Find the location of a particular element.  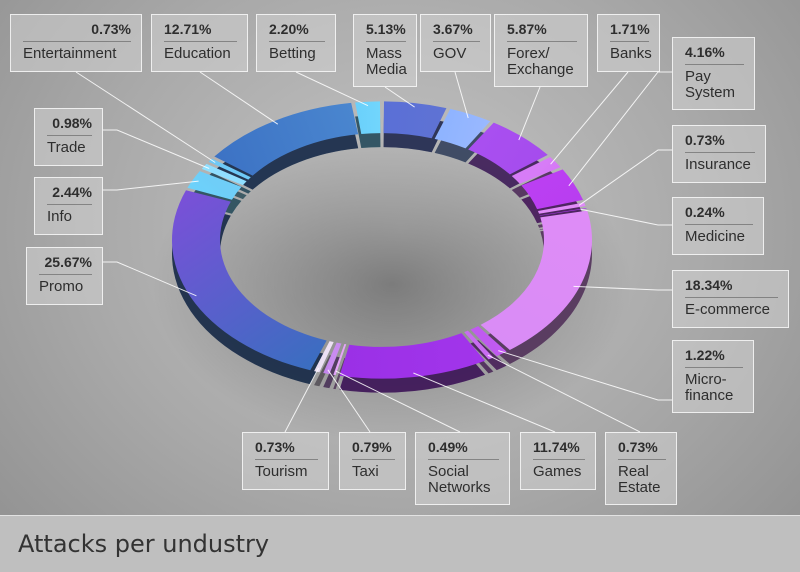

pct-betting: 2.20% is located at coordinates (297, 31).